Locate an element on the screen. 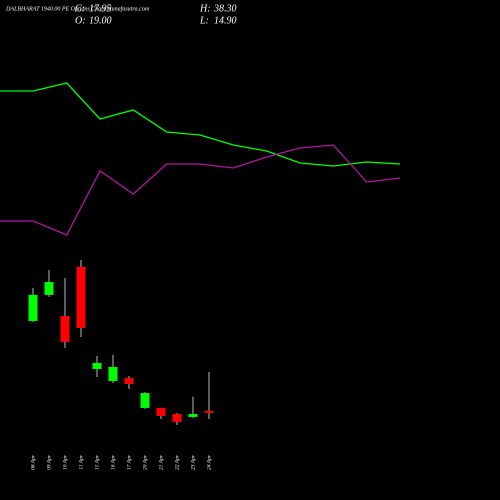 The width and height of the screenshot is (500, 500). x-tick-label: 23 Apr is located at coordinates (193, 462).